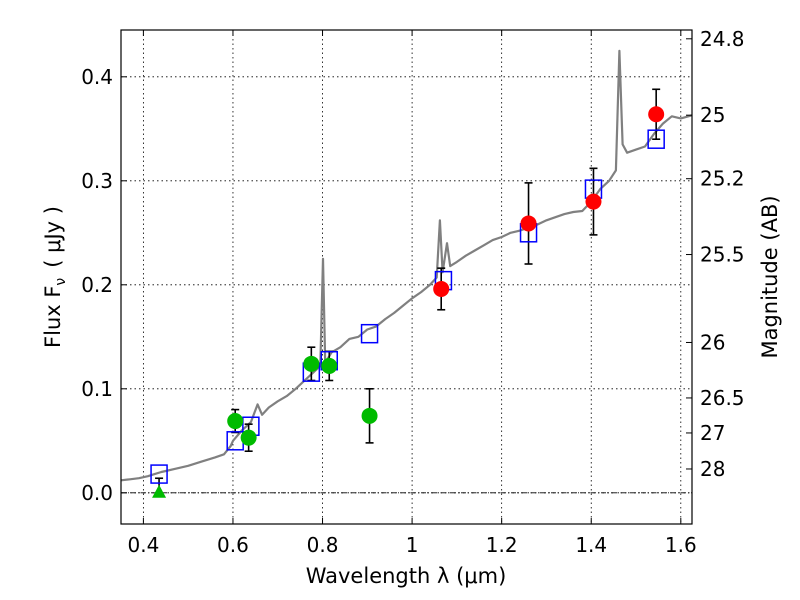 The height and width of the screenshot is (600, 800). Describe the element at coordinates (712, 115) in the screenshot. I see `y2-tick-label: 25` at that location.